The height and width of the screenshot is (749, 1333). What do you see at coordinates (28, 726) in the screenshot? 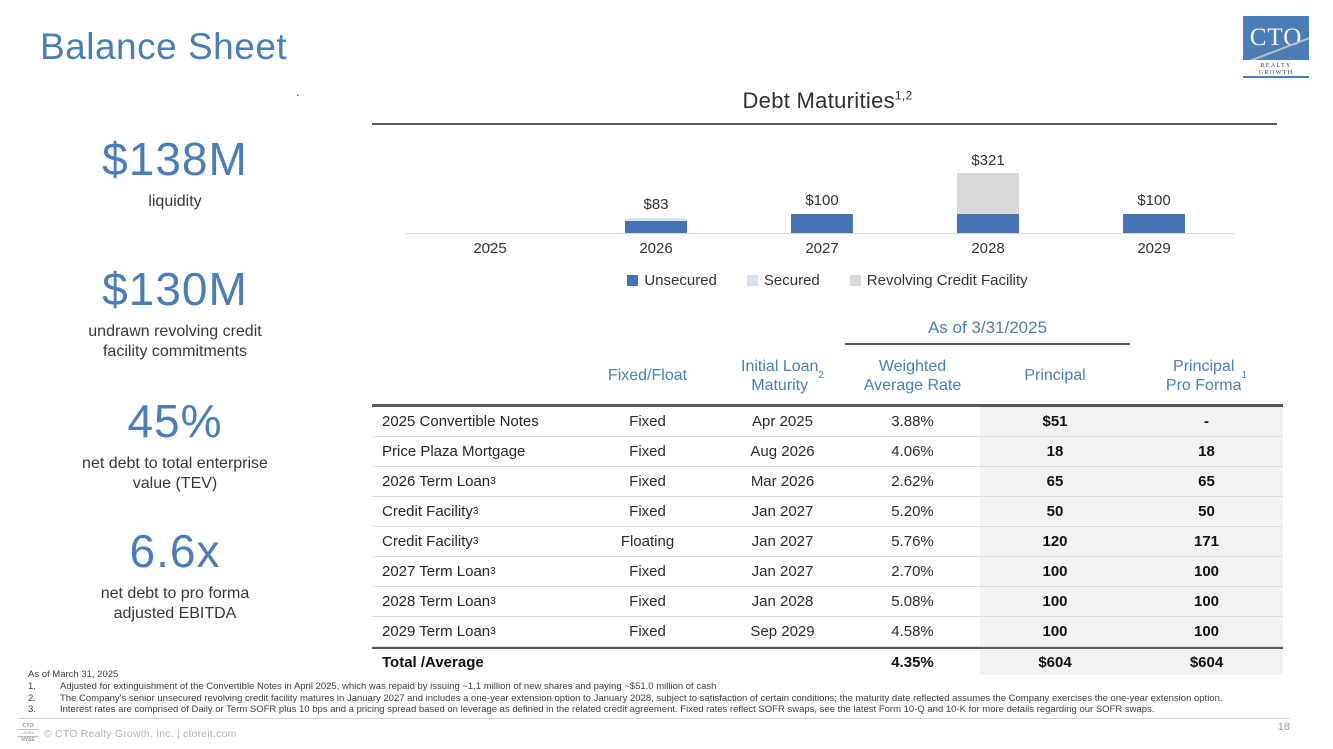
I see `nyse-badge-cto: CTO` at bounding box center [28, 726].